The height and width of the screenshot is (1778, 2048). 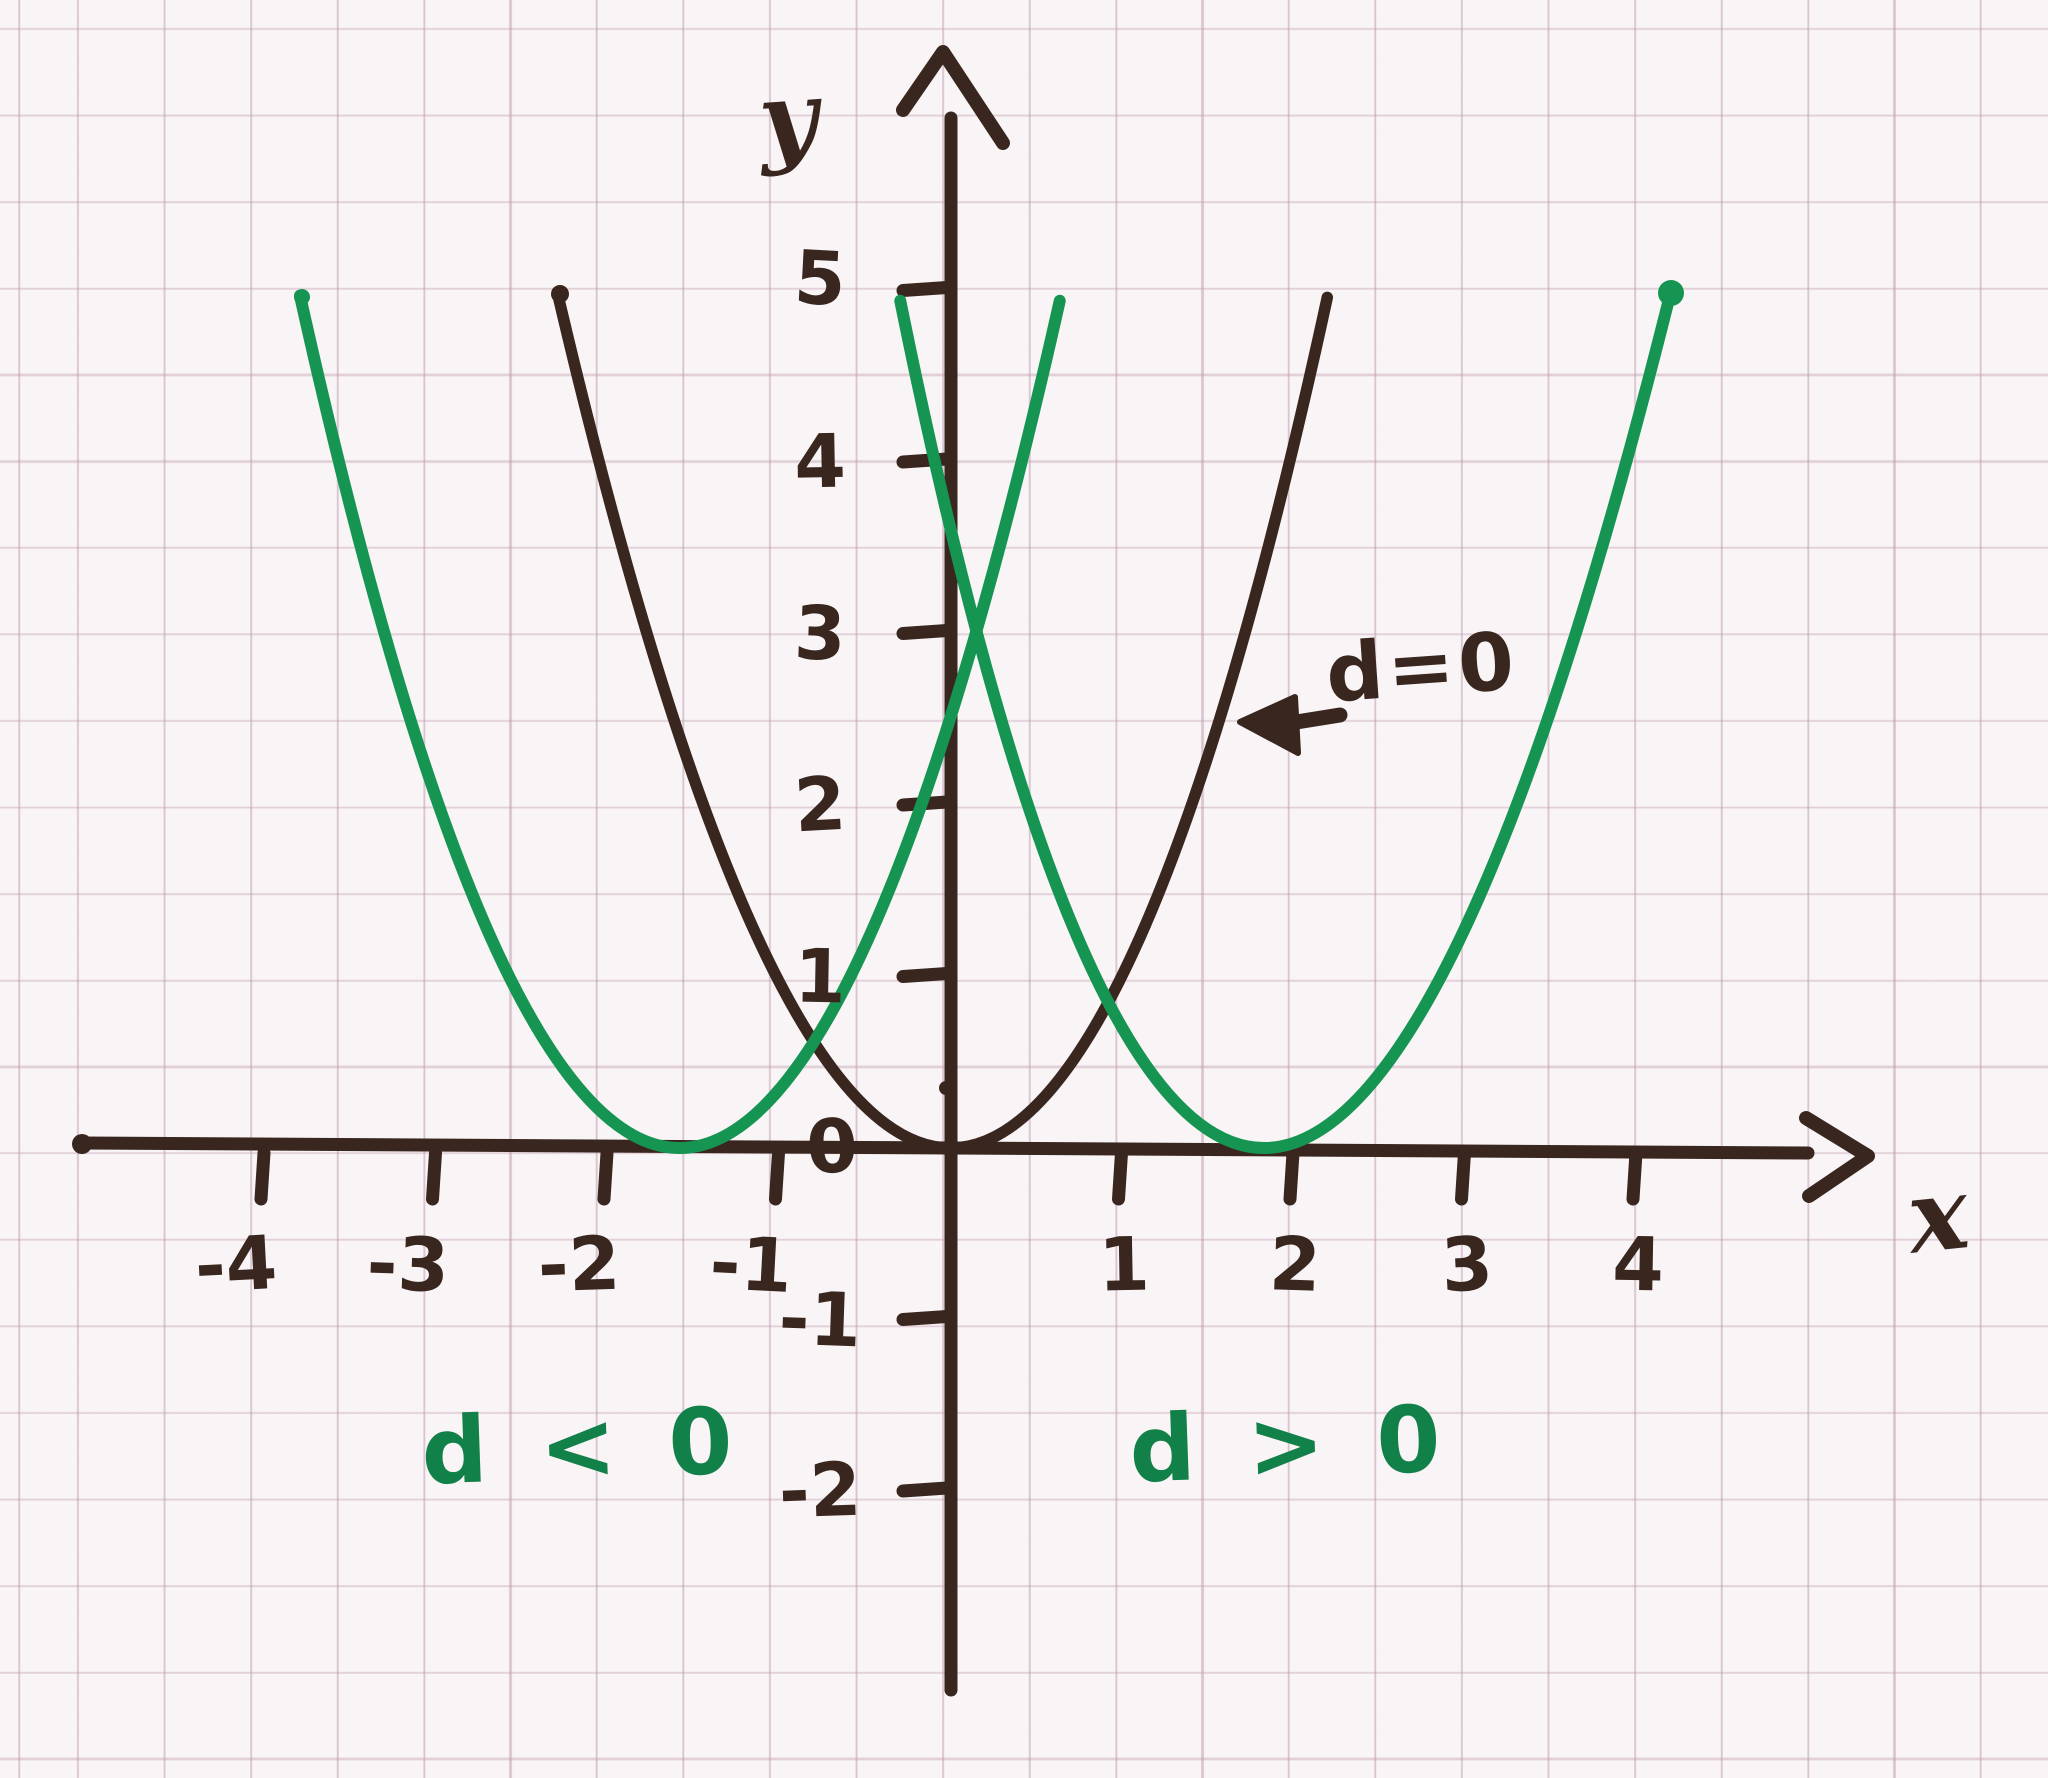 I want to click on y-tick-label: 4, so click(x=820, y=462).